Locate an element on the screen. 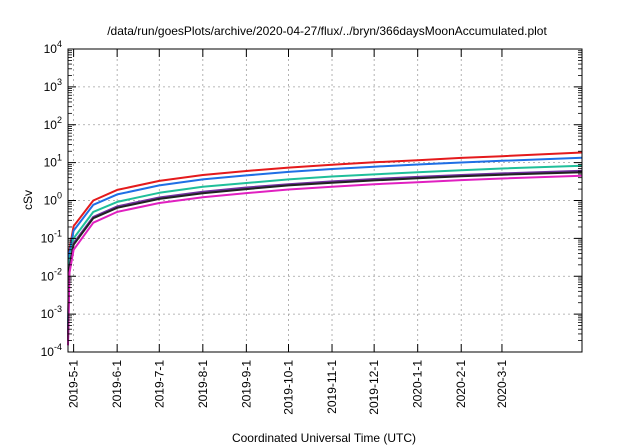 The width and height of the screenshot is (640, 448). y-tick-label: 10³ is located at coordinates (53, 85).